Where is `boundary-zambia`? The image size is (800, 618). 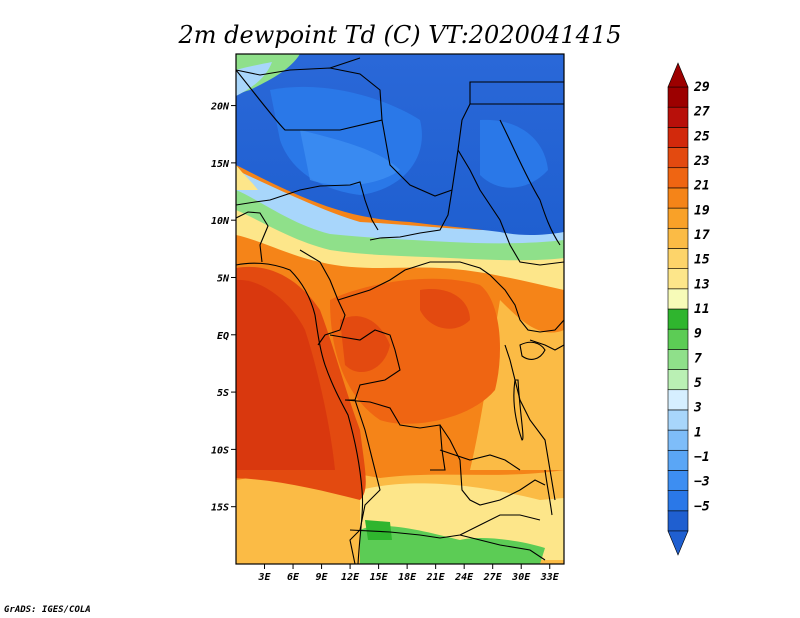
boundary-zambia is located at coordinates (492, 465).